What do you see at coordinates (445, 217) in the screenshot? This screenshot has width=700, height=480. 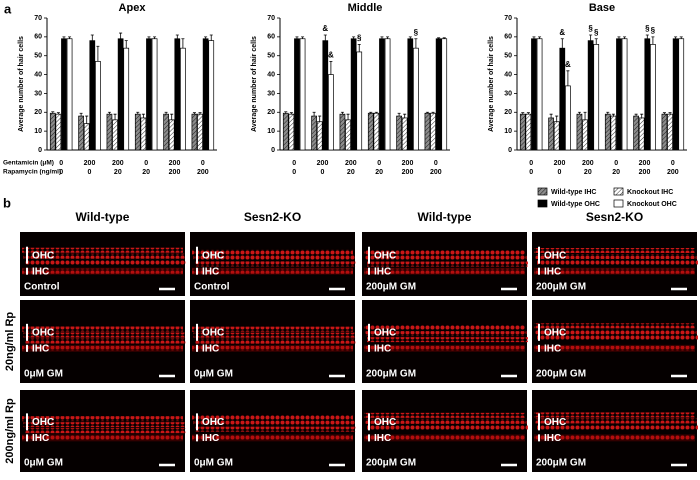 I see `column-header: Wild-type` at bounding box center [445, 217].